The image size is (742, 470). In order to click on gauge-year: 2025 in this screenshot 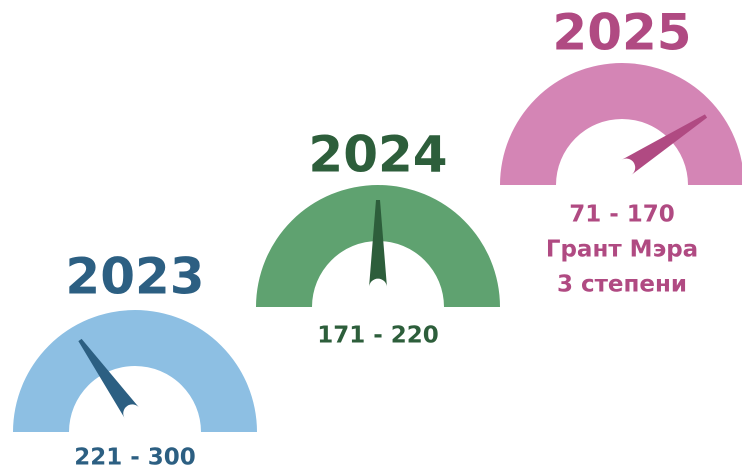, I will do `click(621, 33)`.